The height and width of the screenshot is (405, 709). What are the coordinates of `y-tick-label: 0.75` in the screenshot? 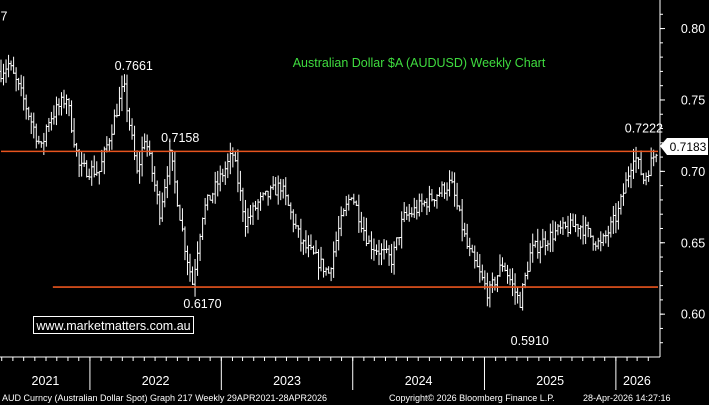 It's located at (693, 100).